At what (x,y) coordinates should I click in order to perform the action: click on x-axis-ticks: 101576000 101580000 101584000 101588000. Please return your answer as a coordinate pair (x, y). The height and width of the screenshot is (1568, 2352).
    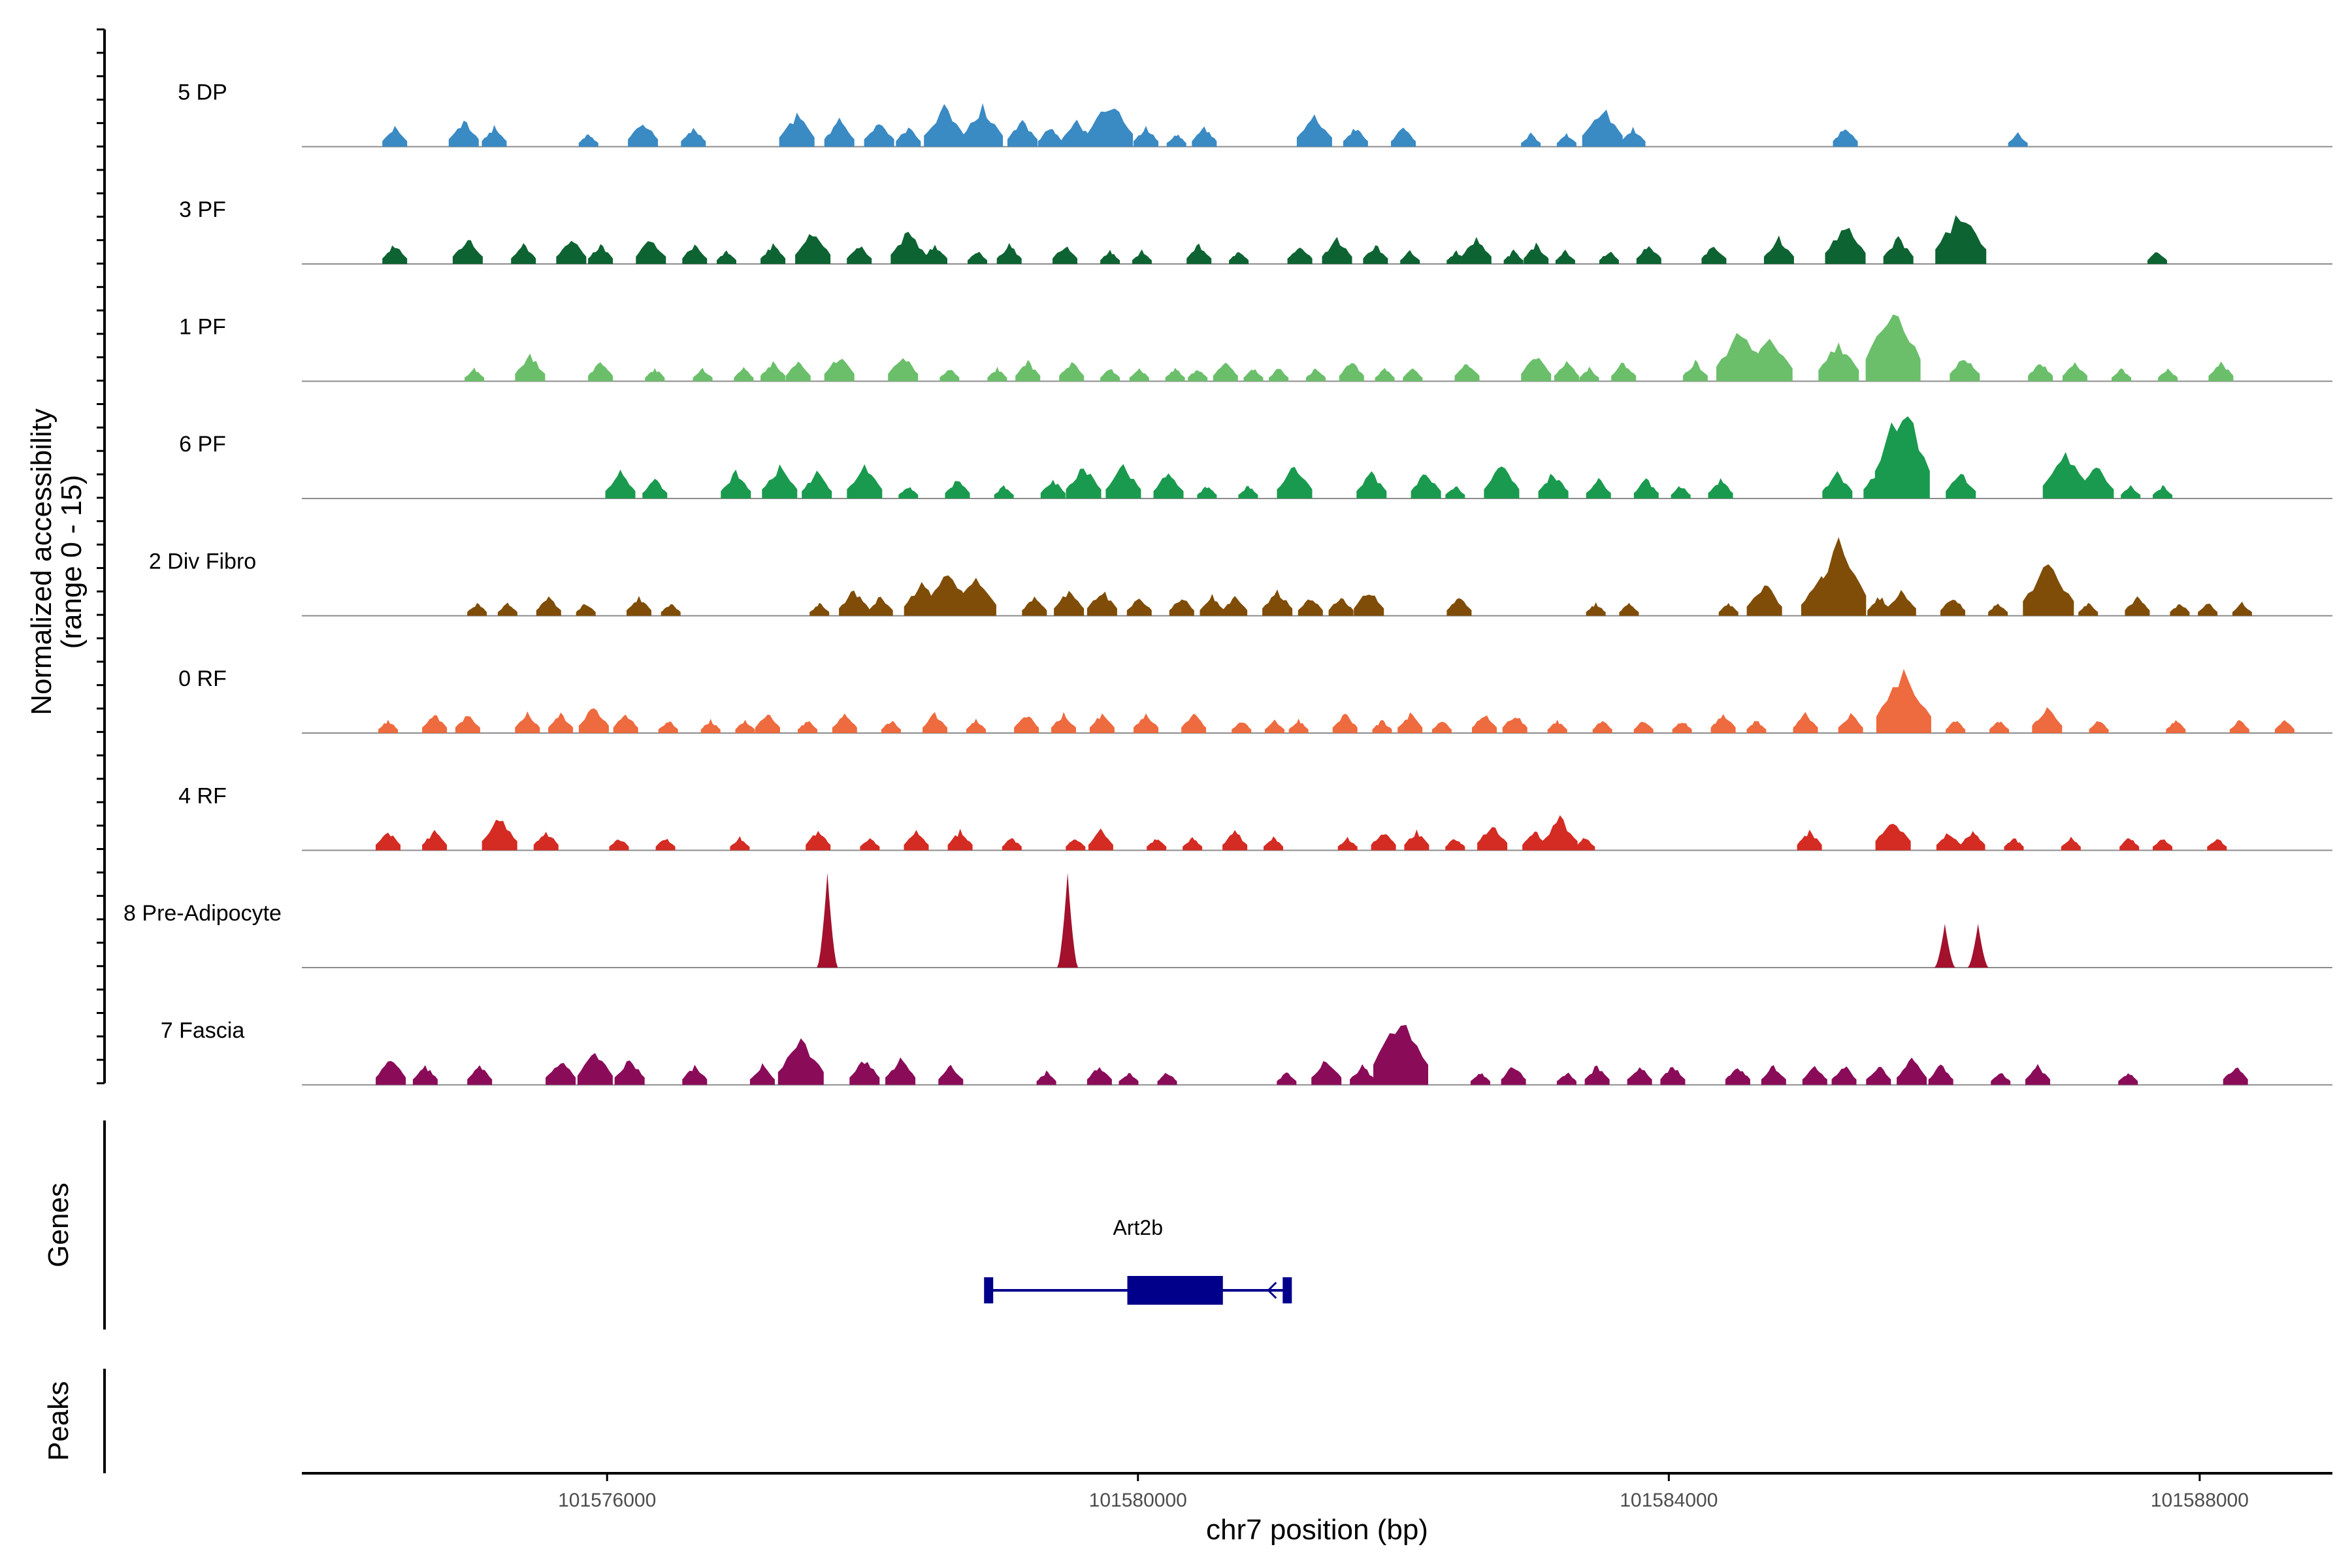
    Looking at the image, I should click on (1403, 1492).